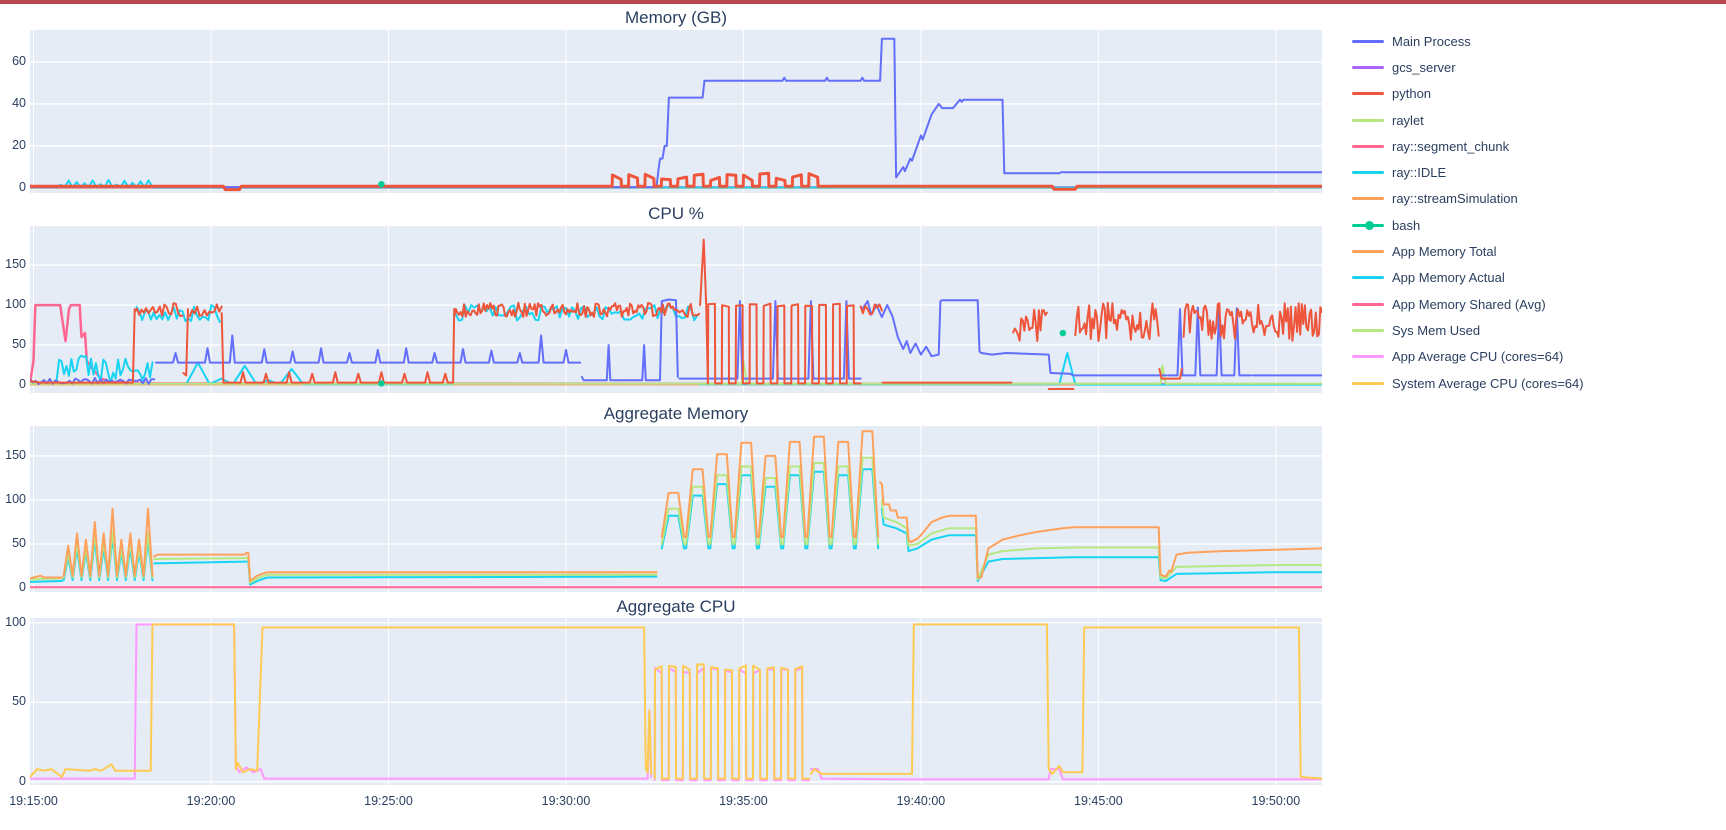  I want to click on legend-label: python, so click(1412, 94).